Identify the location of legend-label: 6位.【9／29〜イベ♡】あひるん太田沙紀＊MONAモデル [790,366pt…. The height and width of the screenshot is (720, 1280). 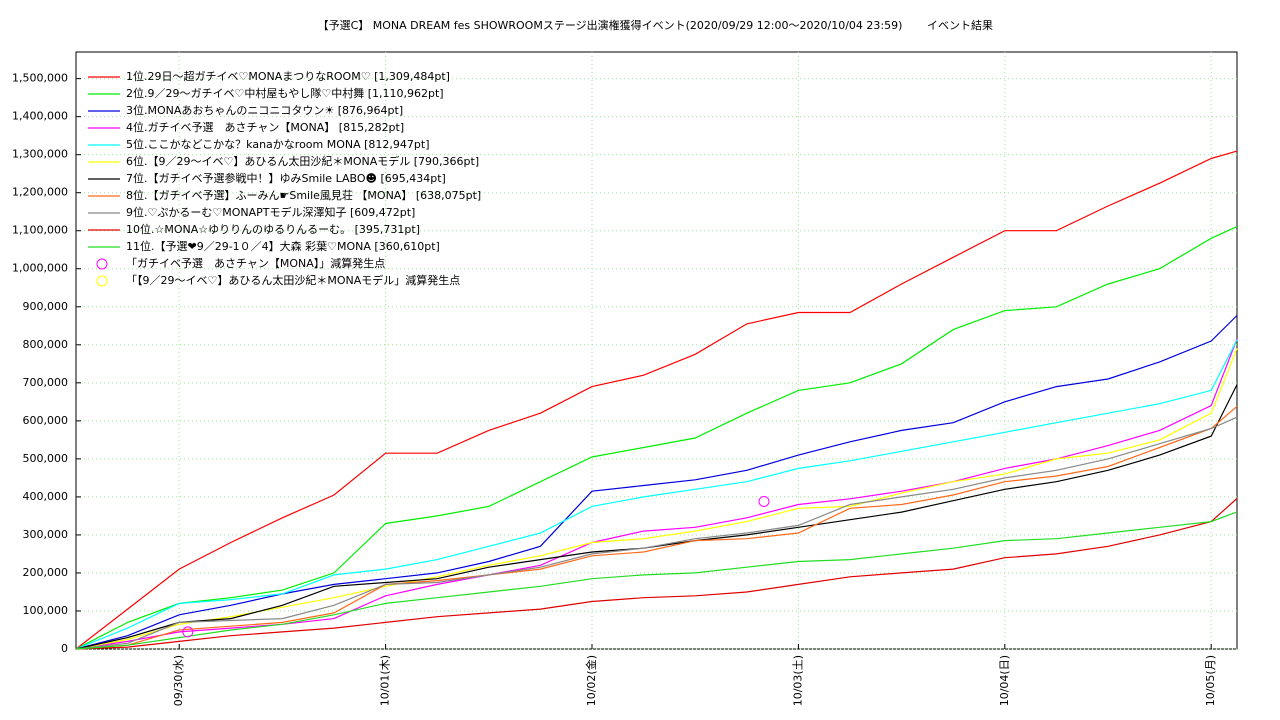
(302, 161).